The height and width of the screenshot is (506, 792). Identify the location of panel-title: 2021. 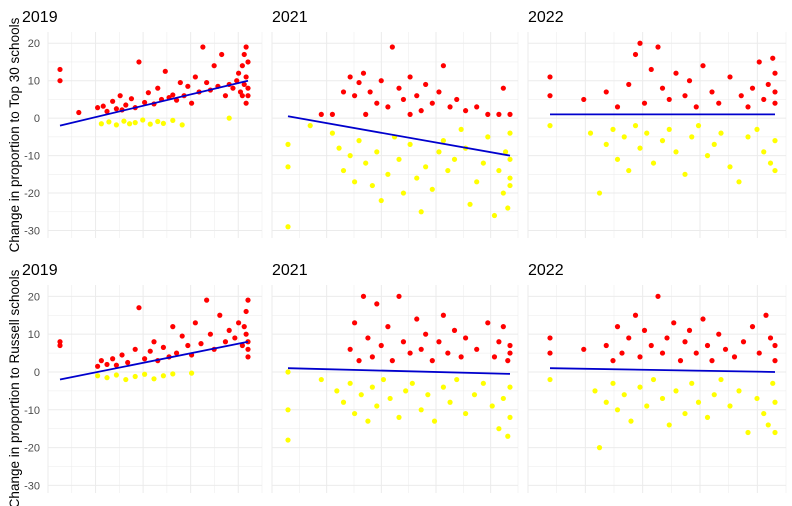
(290, 17).